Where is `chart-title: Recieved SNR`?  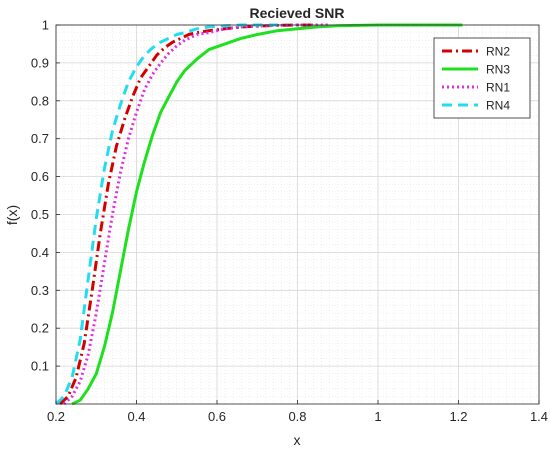 chart-title: Recieved SNR is located at coordinates (297, 13).